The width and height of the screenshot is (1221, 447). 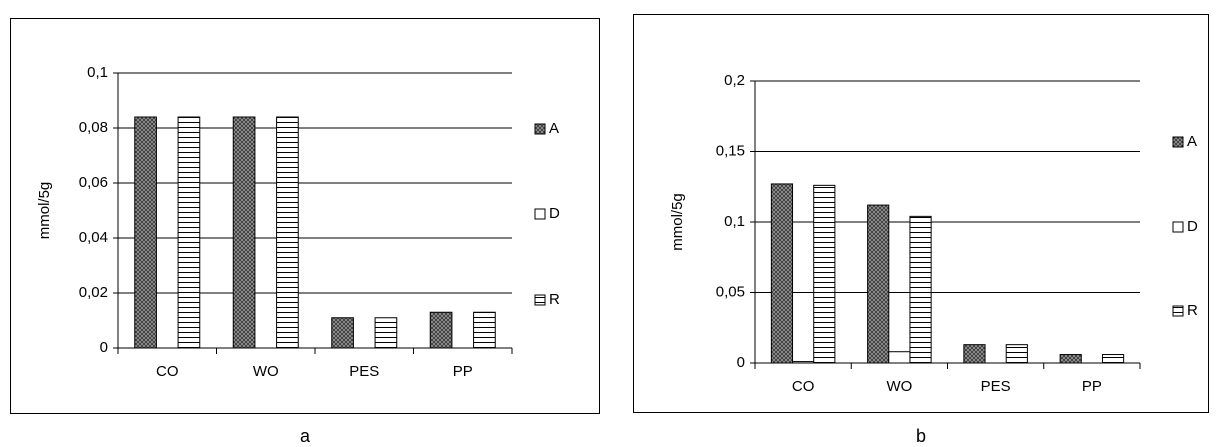 What do you see at coordinates (730, 291) in the screenshot?
I see `y-tick-label: 0,05` at bounding box center [730, 291].